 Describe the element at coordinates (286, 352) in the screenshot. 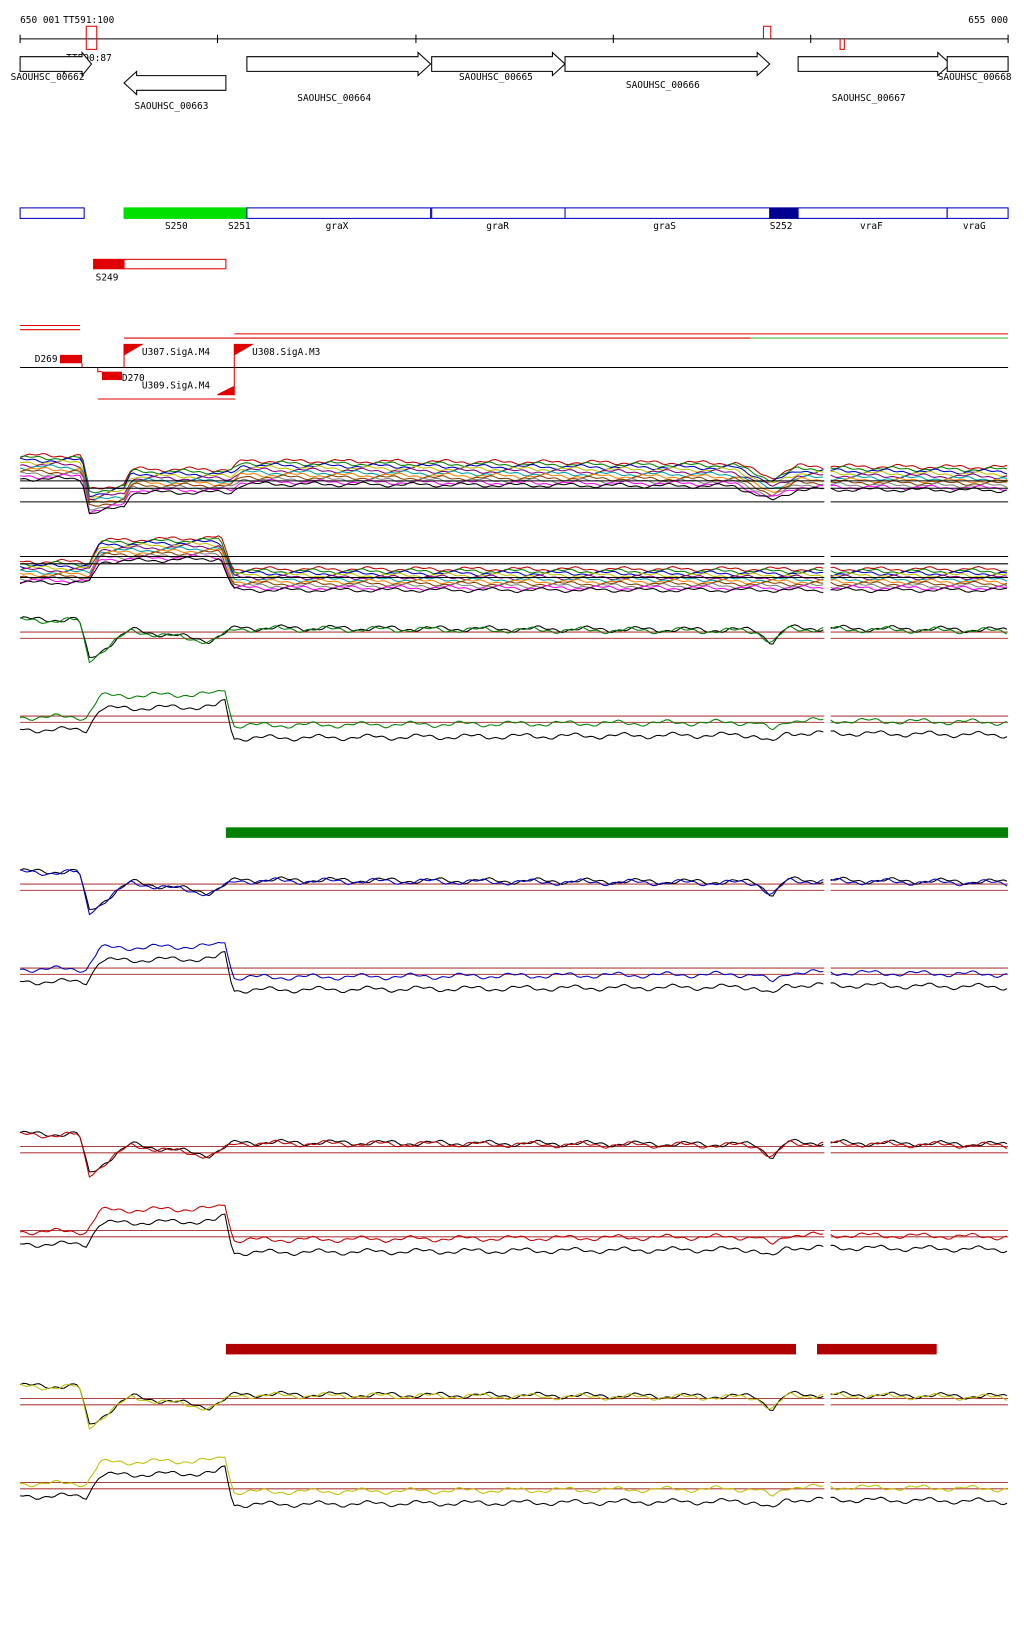

I see `feature-label: U308.SigA.M3` at that location.